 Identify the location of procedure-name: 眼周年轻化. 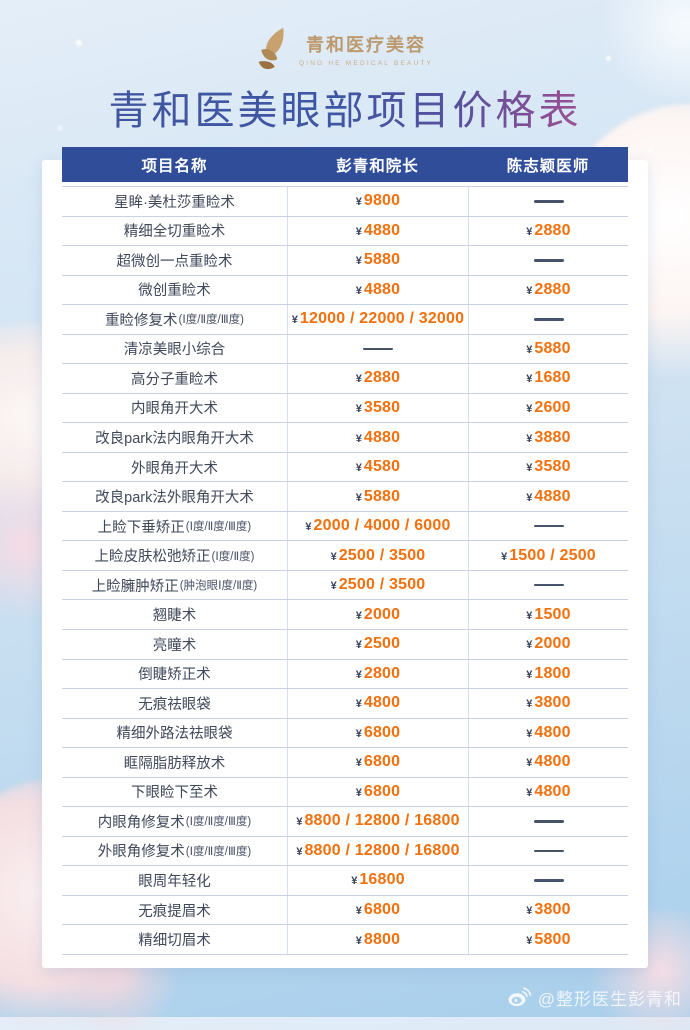
(174, 881).